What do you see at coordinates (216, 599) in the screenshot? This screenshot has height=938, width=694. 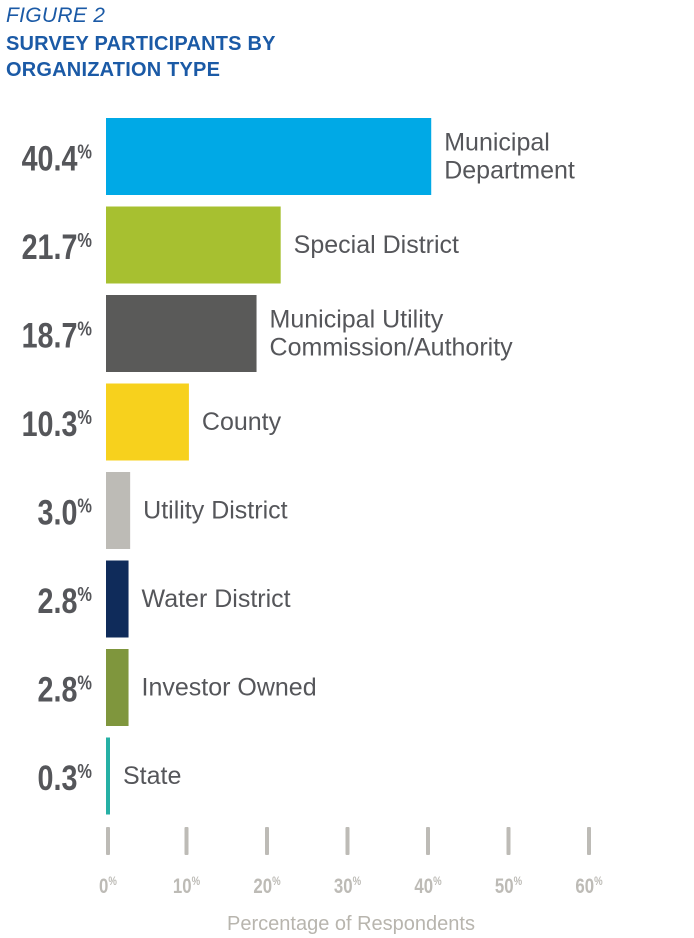 I see `category-label: Water District` at bounding box center [216, 599].